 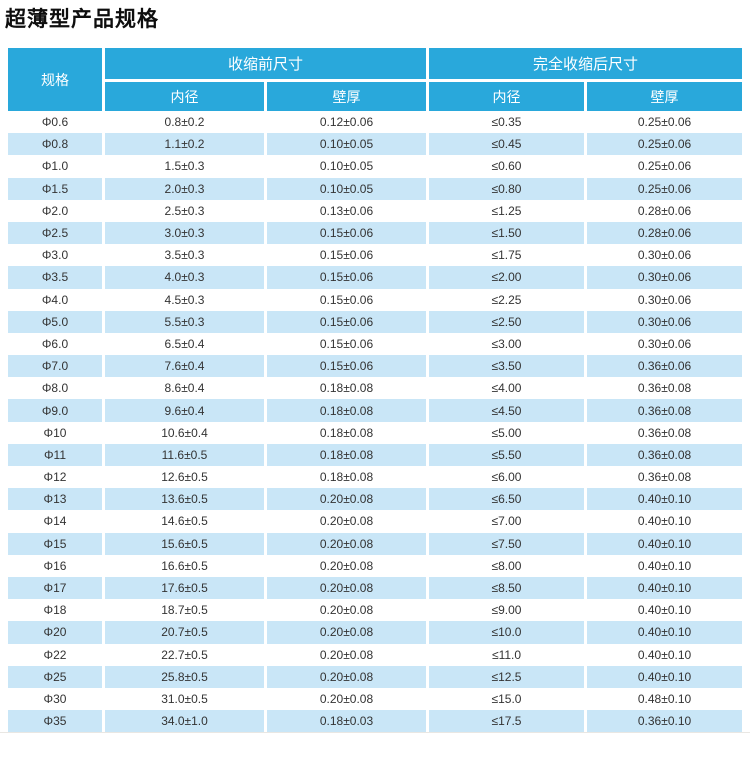 I want to click on inner-diameter-before-cell: 11.6±0.5, so click(x=184, y=454).